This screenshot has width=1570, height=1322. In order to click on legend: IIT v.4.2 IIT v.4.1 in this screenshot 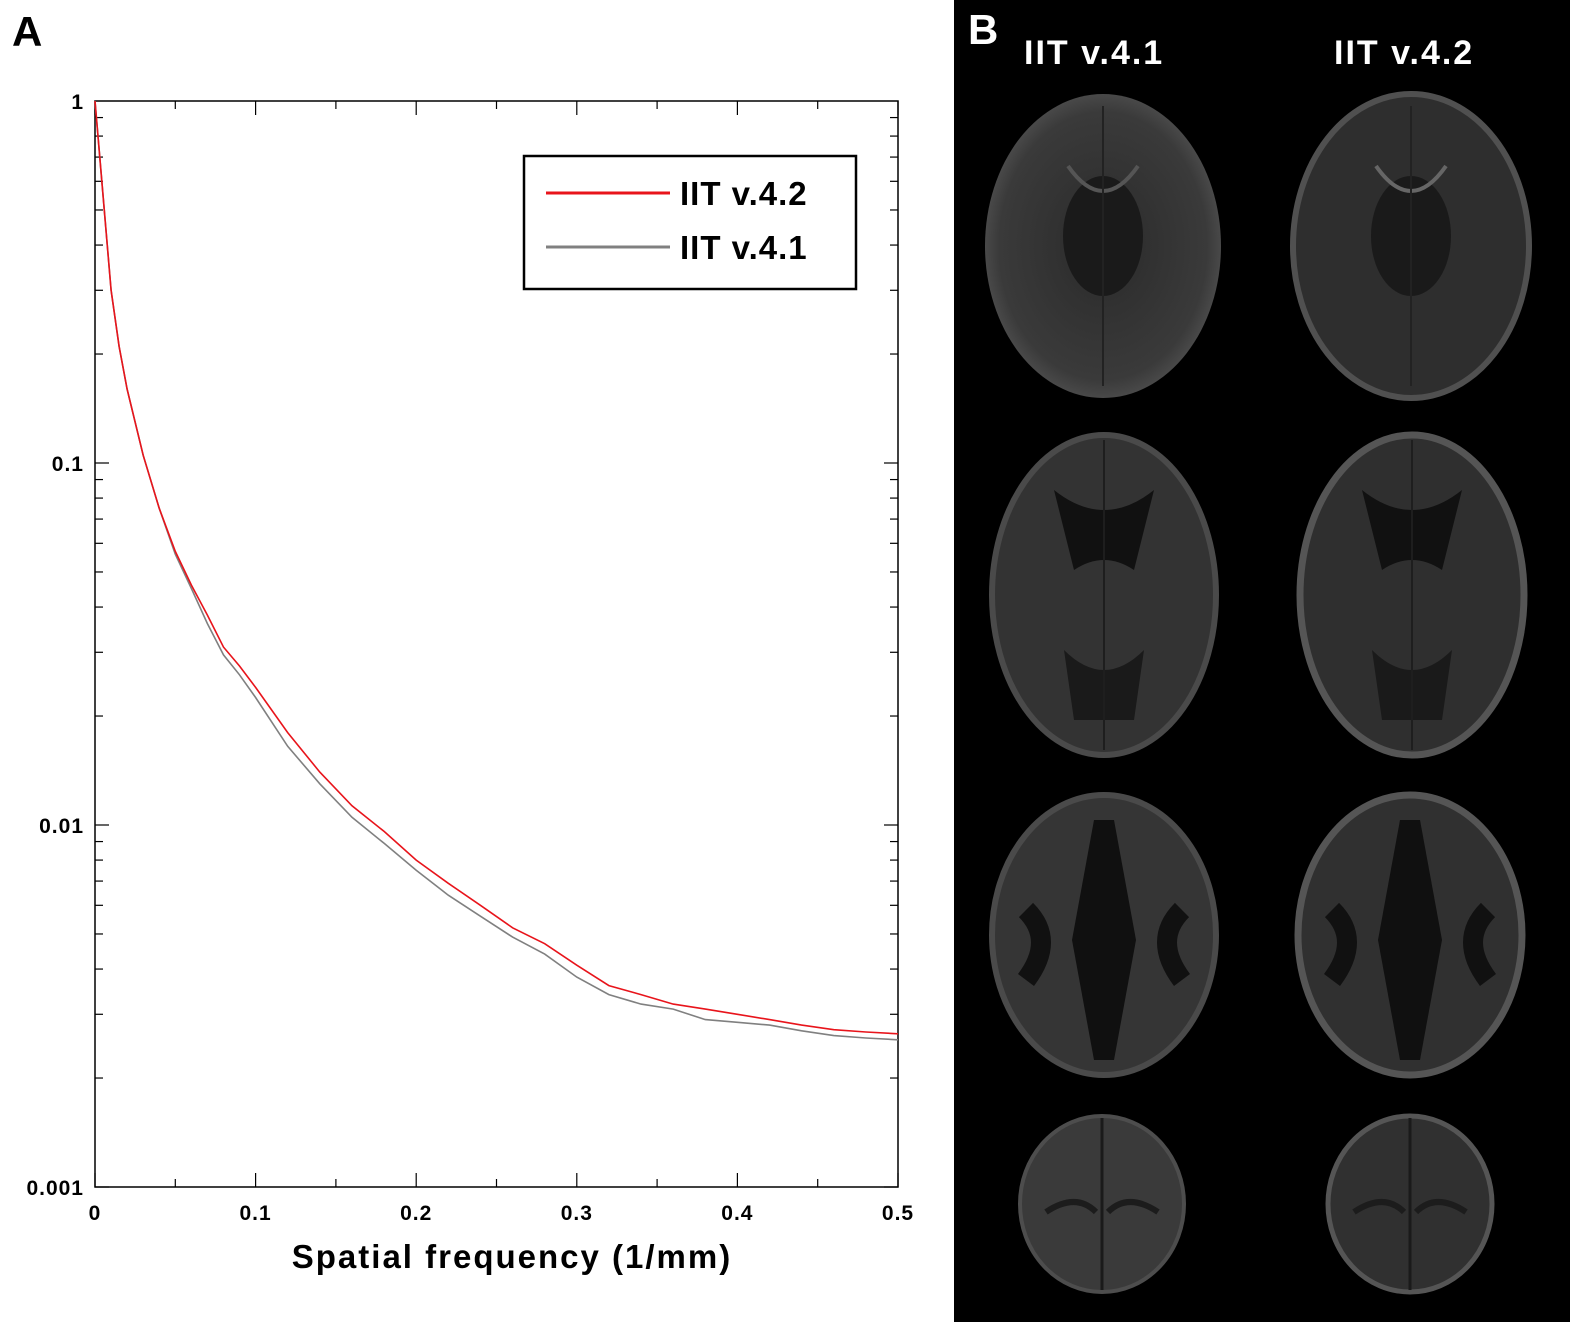, I will do `click(690, 222)`.